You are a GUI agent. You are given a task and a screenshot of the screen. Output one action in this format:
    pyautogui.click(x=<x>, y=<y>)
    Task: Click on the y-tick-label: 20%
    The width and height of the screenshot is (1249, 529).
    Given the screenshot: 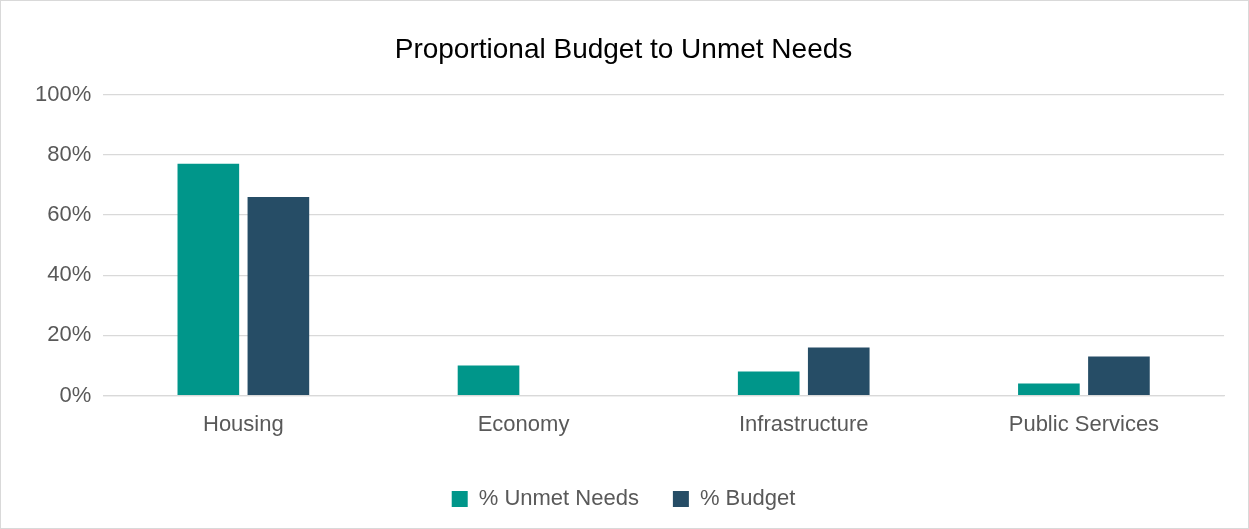 What is the action you would take?
    pyautogui.click(x=69, y=334)
    